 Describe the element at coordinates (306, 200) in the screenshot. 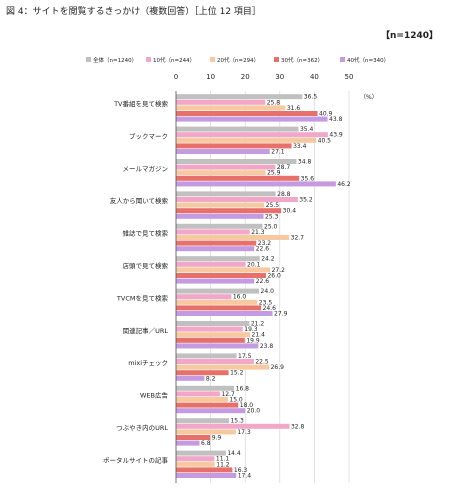

I see `data-label: 35.2` at that location.